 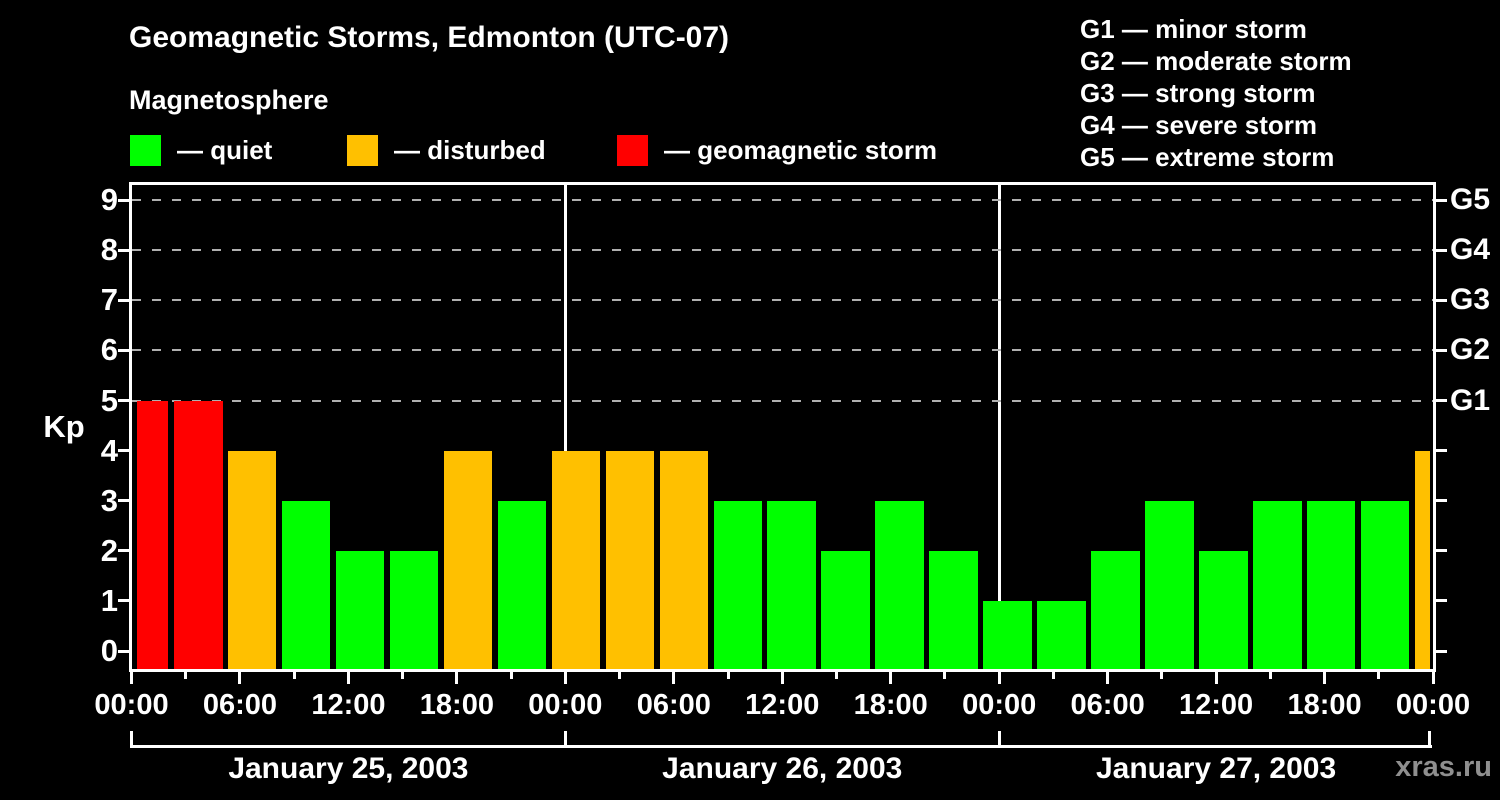 I want to click on kp-bar-partial, so click(x=1422, y=559).